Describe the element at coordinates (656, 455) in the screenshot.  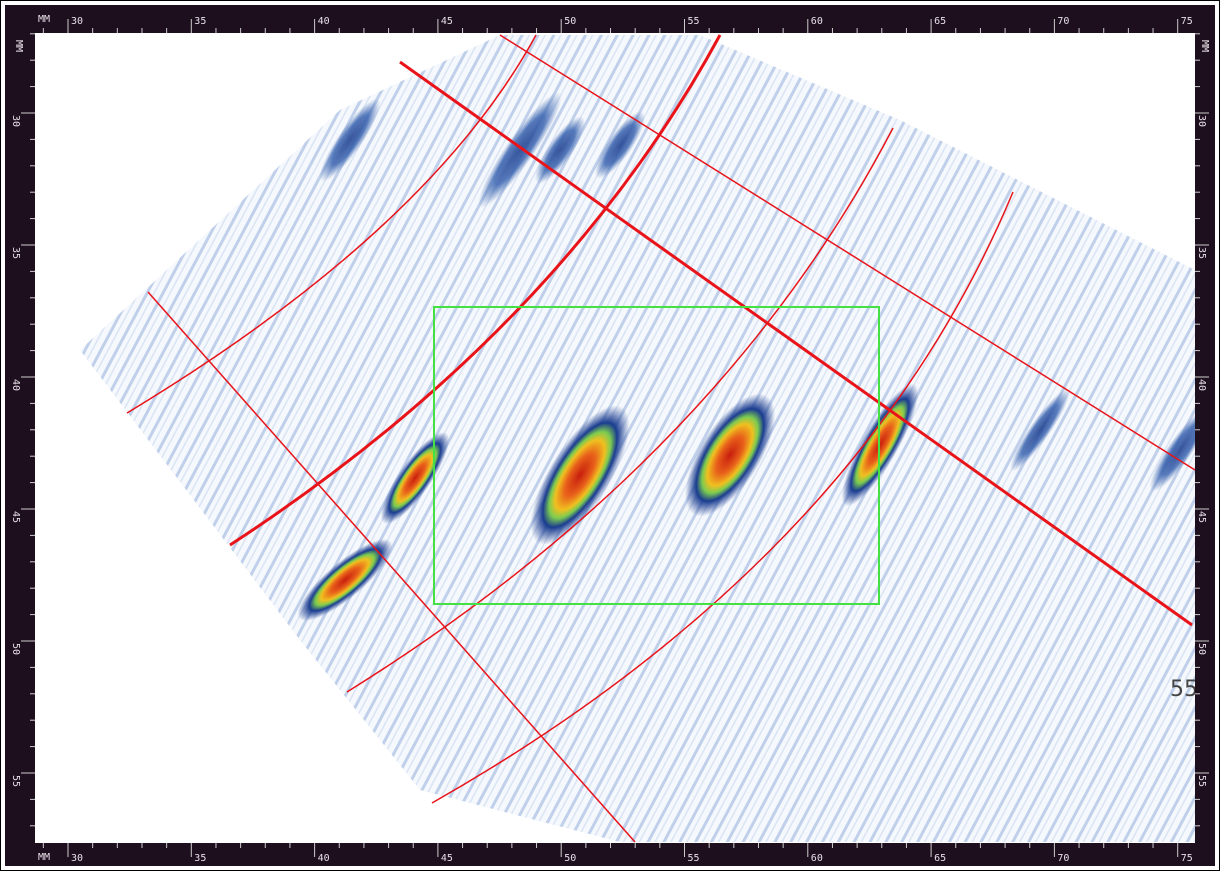
I see `selection-box` at that location.